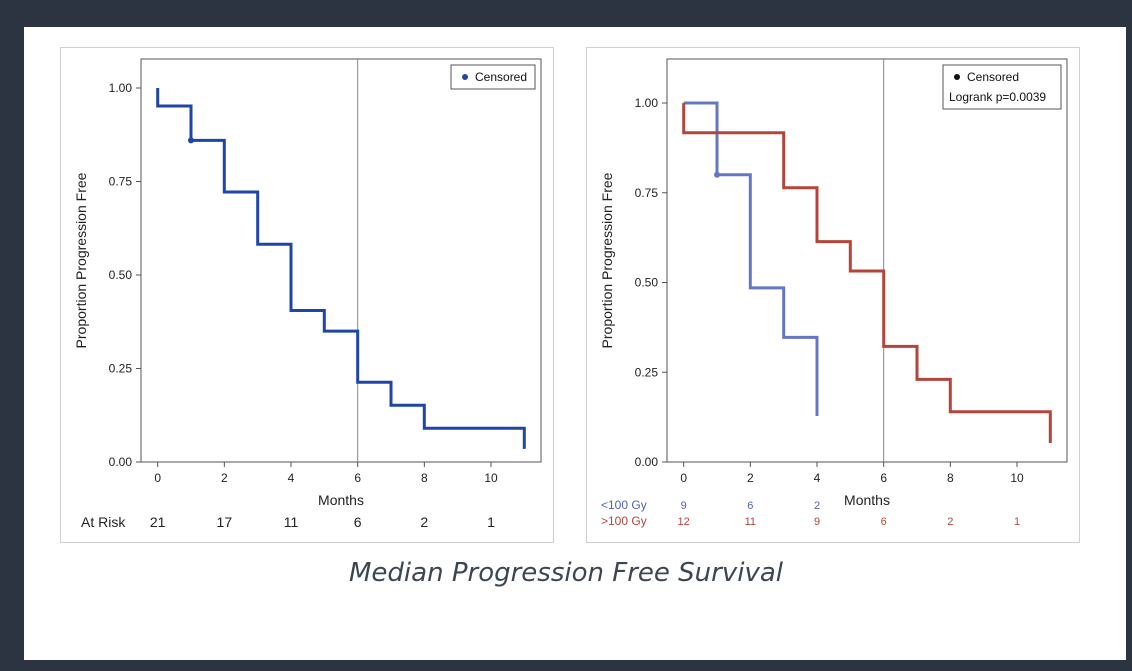  Describe the element at coordinates (684, 522) in the screenshot. I see `at-risk-count: 12` at that location.